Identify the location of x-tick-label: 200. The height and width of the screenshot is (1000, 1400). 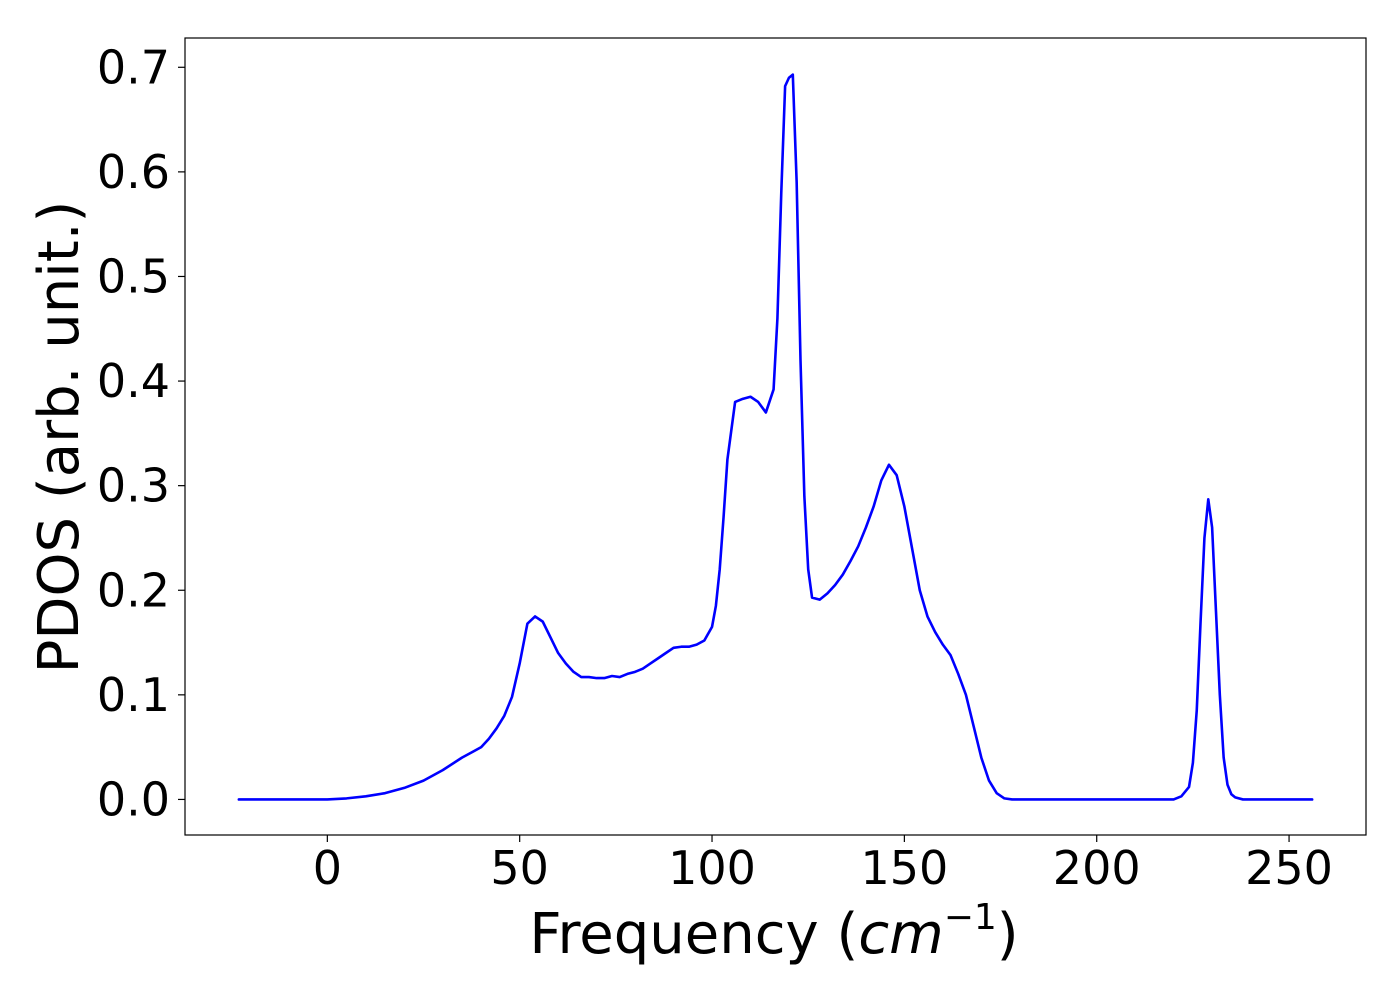
(1097, 868).